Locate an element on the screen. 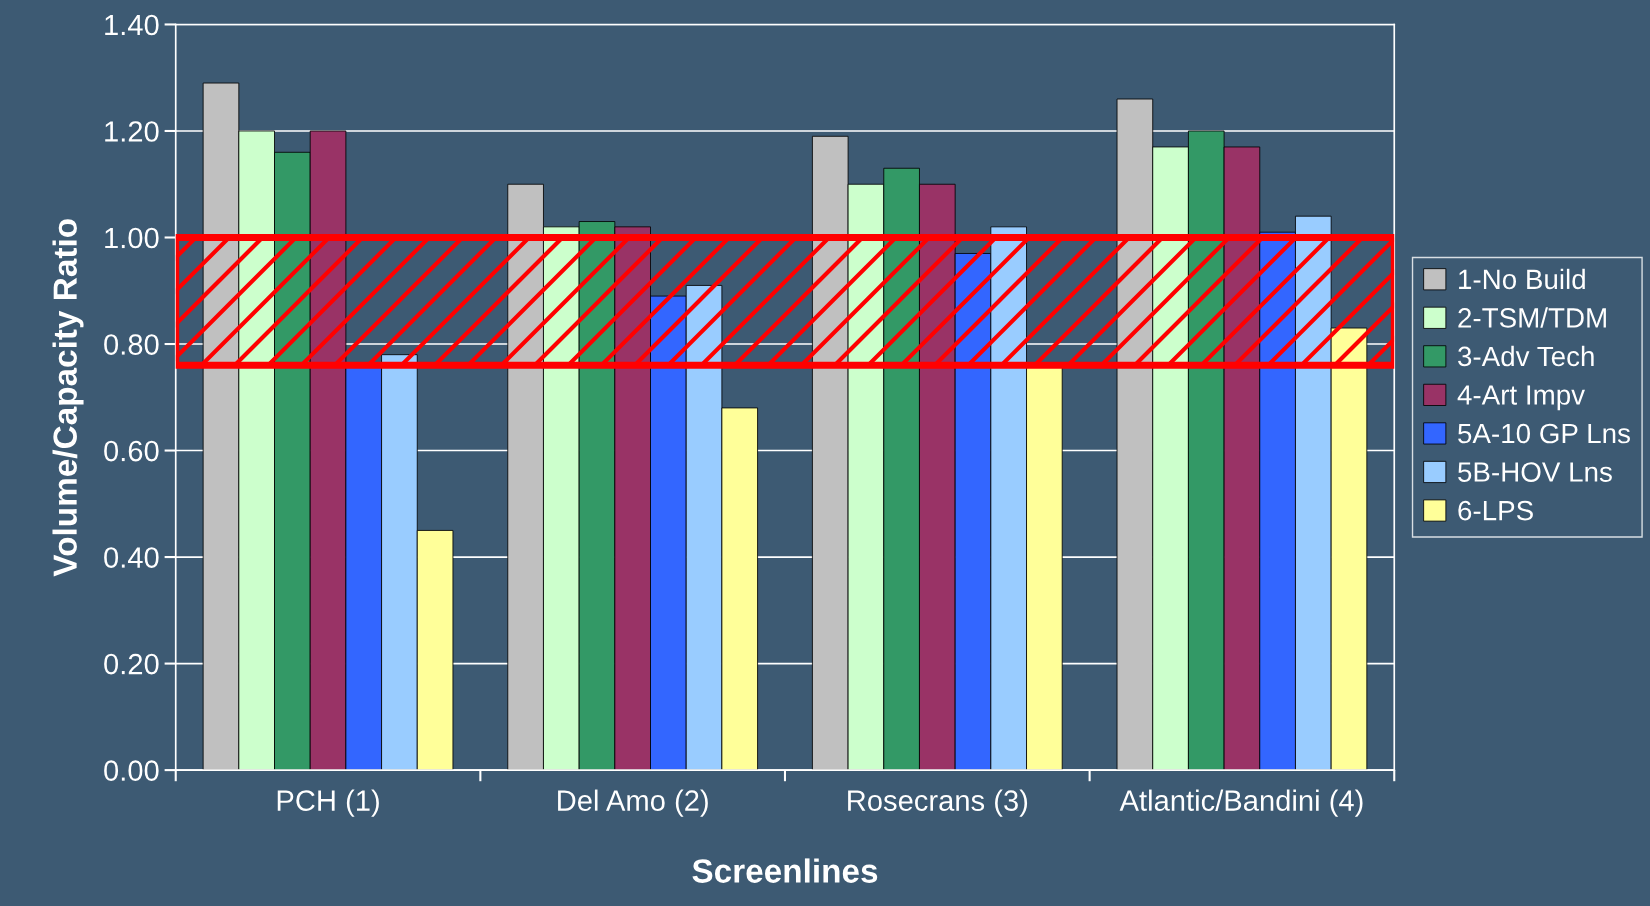 This screenshot has height=906, width=1650. x-tick-label: PCH (1) is located at coordinates (328, 803).